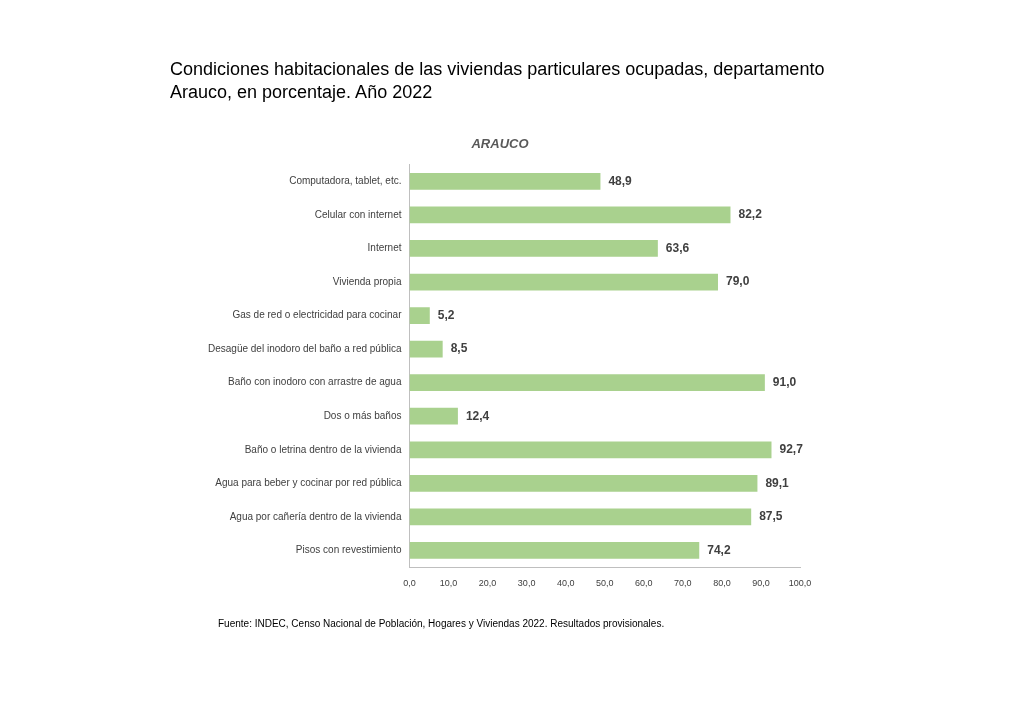 The image size is (1024, 710). What do you see at coordinates (304, 348) in the screenshot?
I see `y-tick-label: Desagüe del inodoro del baño a red pública` at bounding box center [304, 348].